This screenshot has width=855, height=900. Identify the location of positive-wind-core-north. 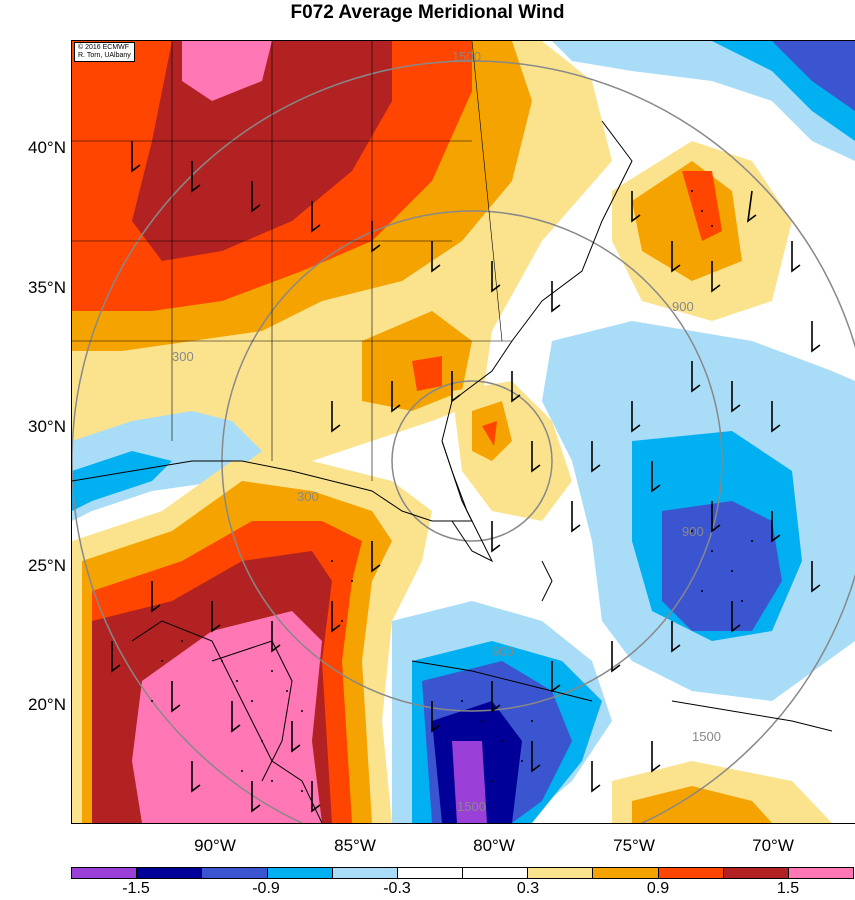
(262, 151).